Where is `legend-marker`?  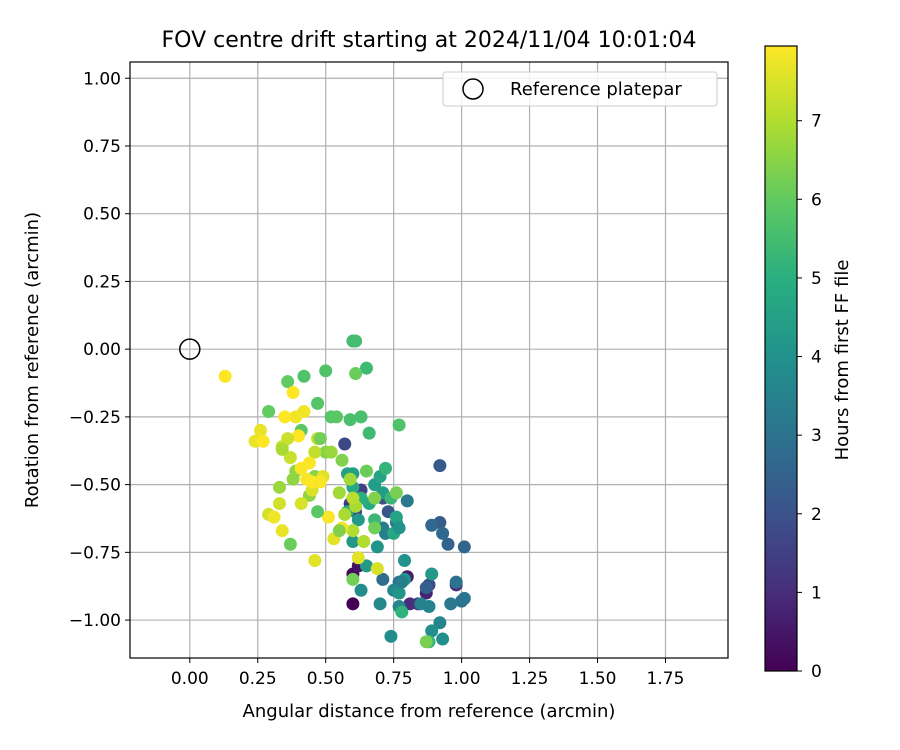 legend-marker is located at coordinates (473, 89).